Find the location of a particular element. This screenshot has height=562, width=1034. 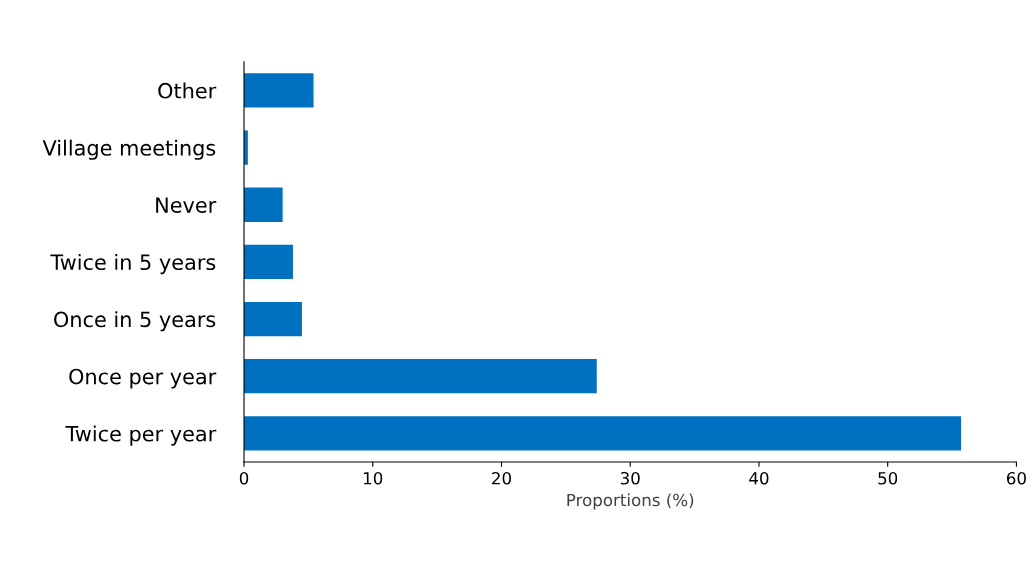

y-tick-label: Once per year is located at coordinates (143, 378).